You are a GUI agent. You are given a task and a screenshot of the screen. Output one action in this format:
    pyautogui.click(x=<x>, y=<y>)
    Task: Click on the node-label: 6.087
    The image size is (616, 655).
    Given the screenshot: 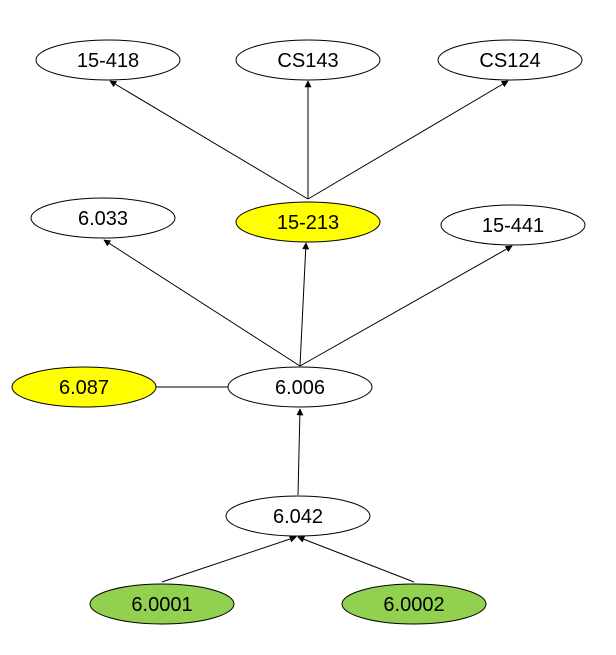 What is the action you would take?
    pyautogui.click(x=84, y=388)
    